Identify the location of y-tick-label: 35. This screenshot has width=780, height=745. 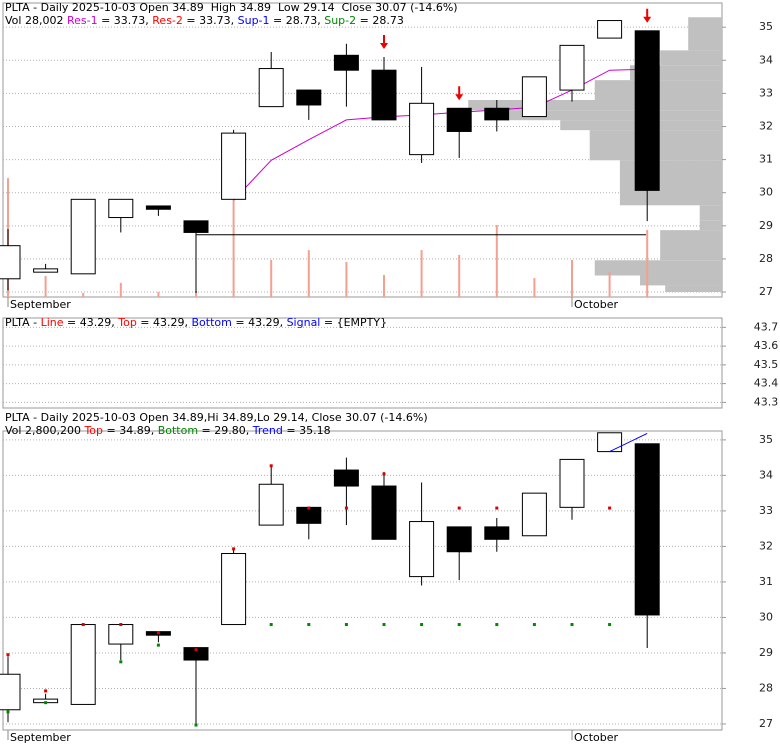
(766, 439).